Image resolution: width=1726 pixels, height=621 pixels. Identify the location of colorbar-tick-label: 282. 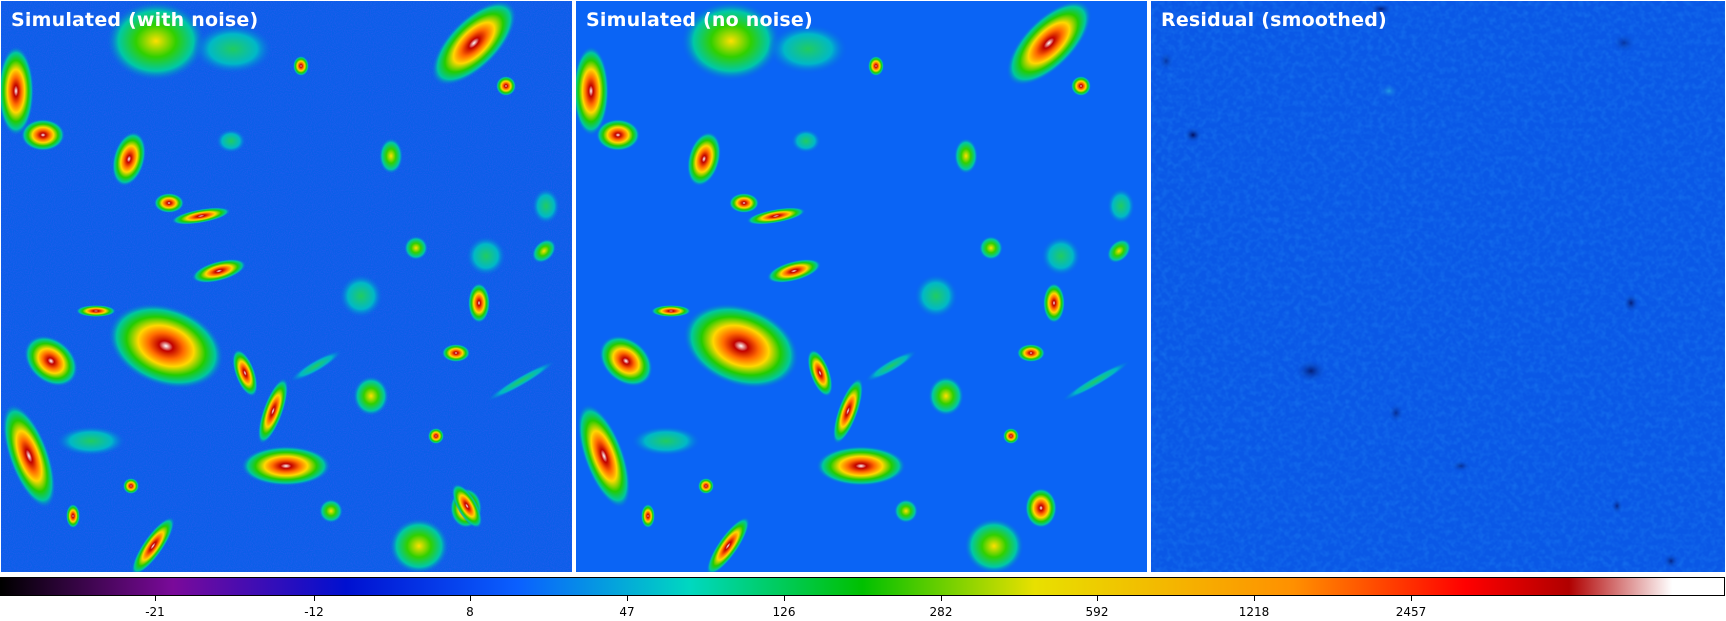
(941, 612).